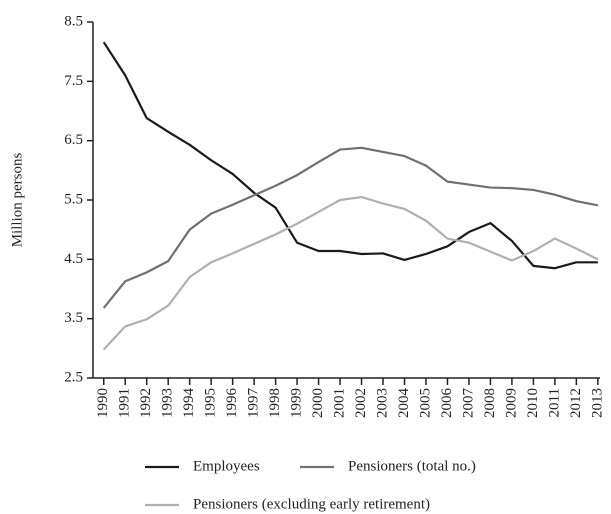 Image resolution: width=611 pixels, height=514 pixels. Describe the element at coordinates (412, 466) in the screenshot. I see `legend-label: Pensioners (total no.)` at that location.